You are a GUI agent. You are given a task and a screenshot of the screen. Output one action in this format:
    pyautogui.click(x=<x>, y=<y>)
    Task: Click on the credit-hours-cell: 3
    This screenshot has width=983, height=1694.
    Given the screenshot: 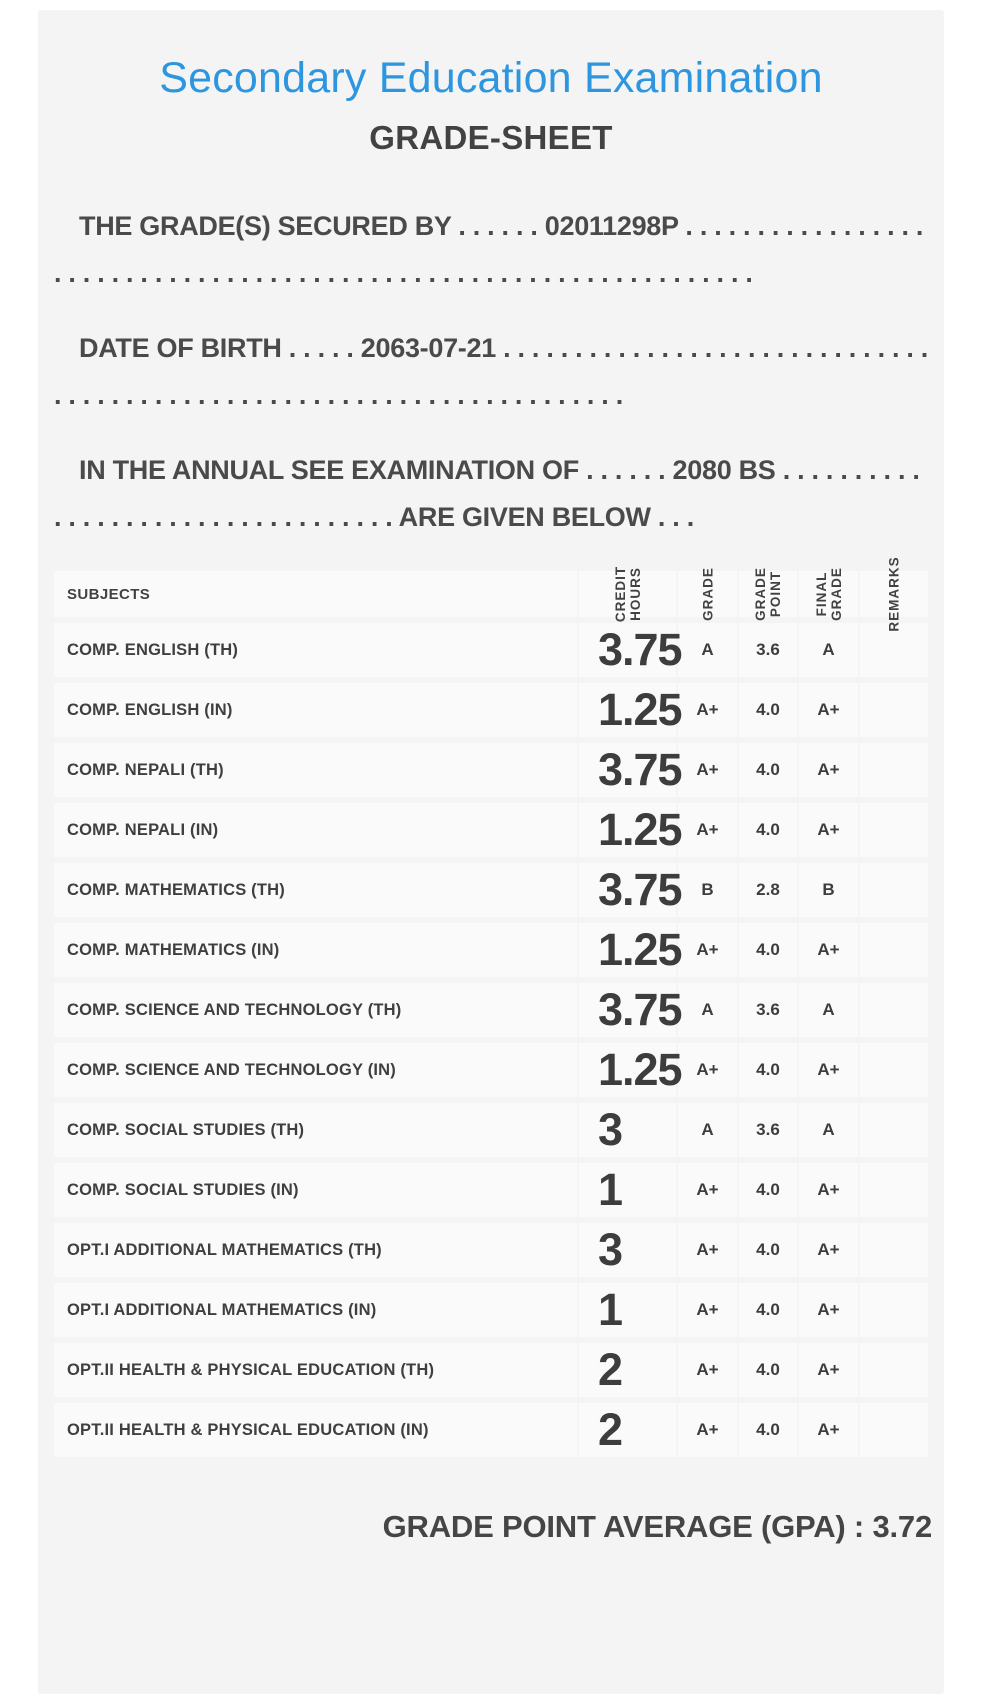 What is the action you would take?
    pyautogui.click(x=626, y=1130)
    